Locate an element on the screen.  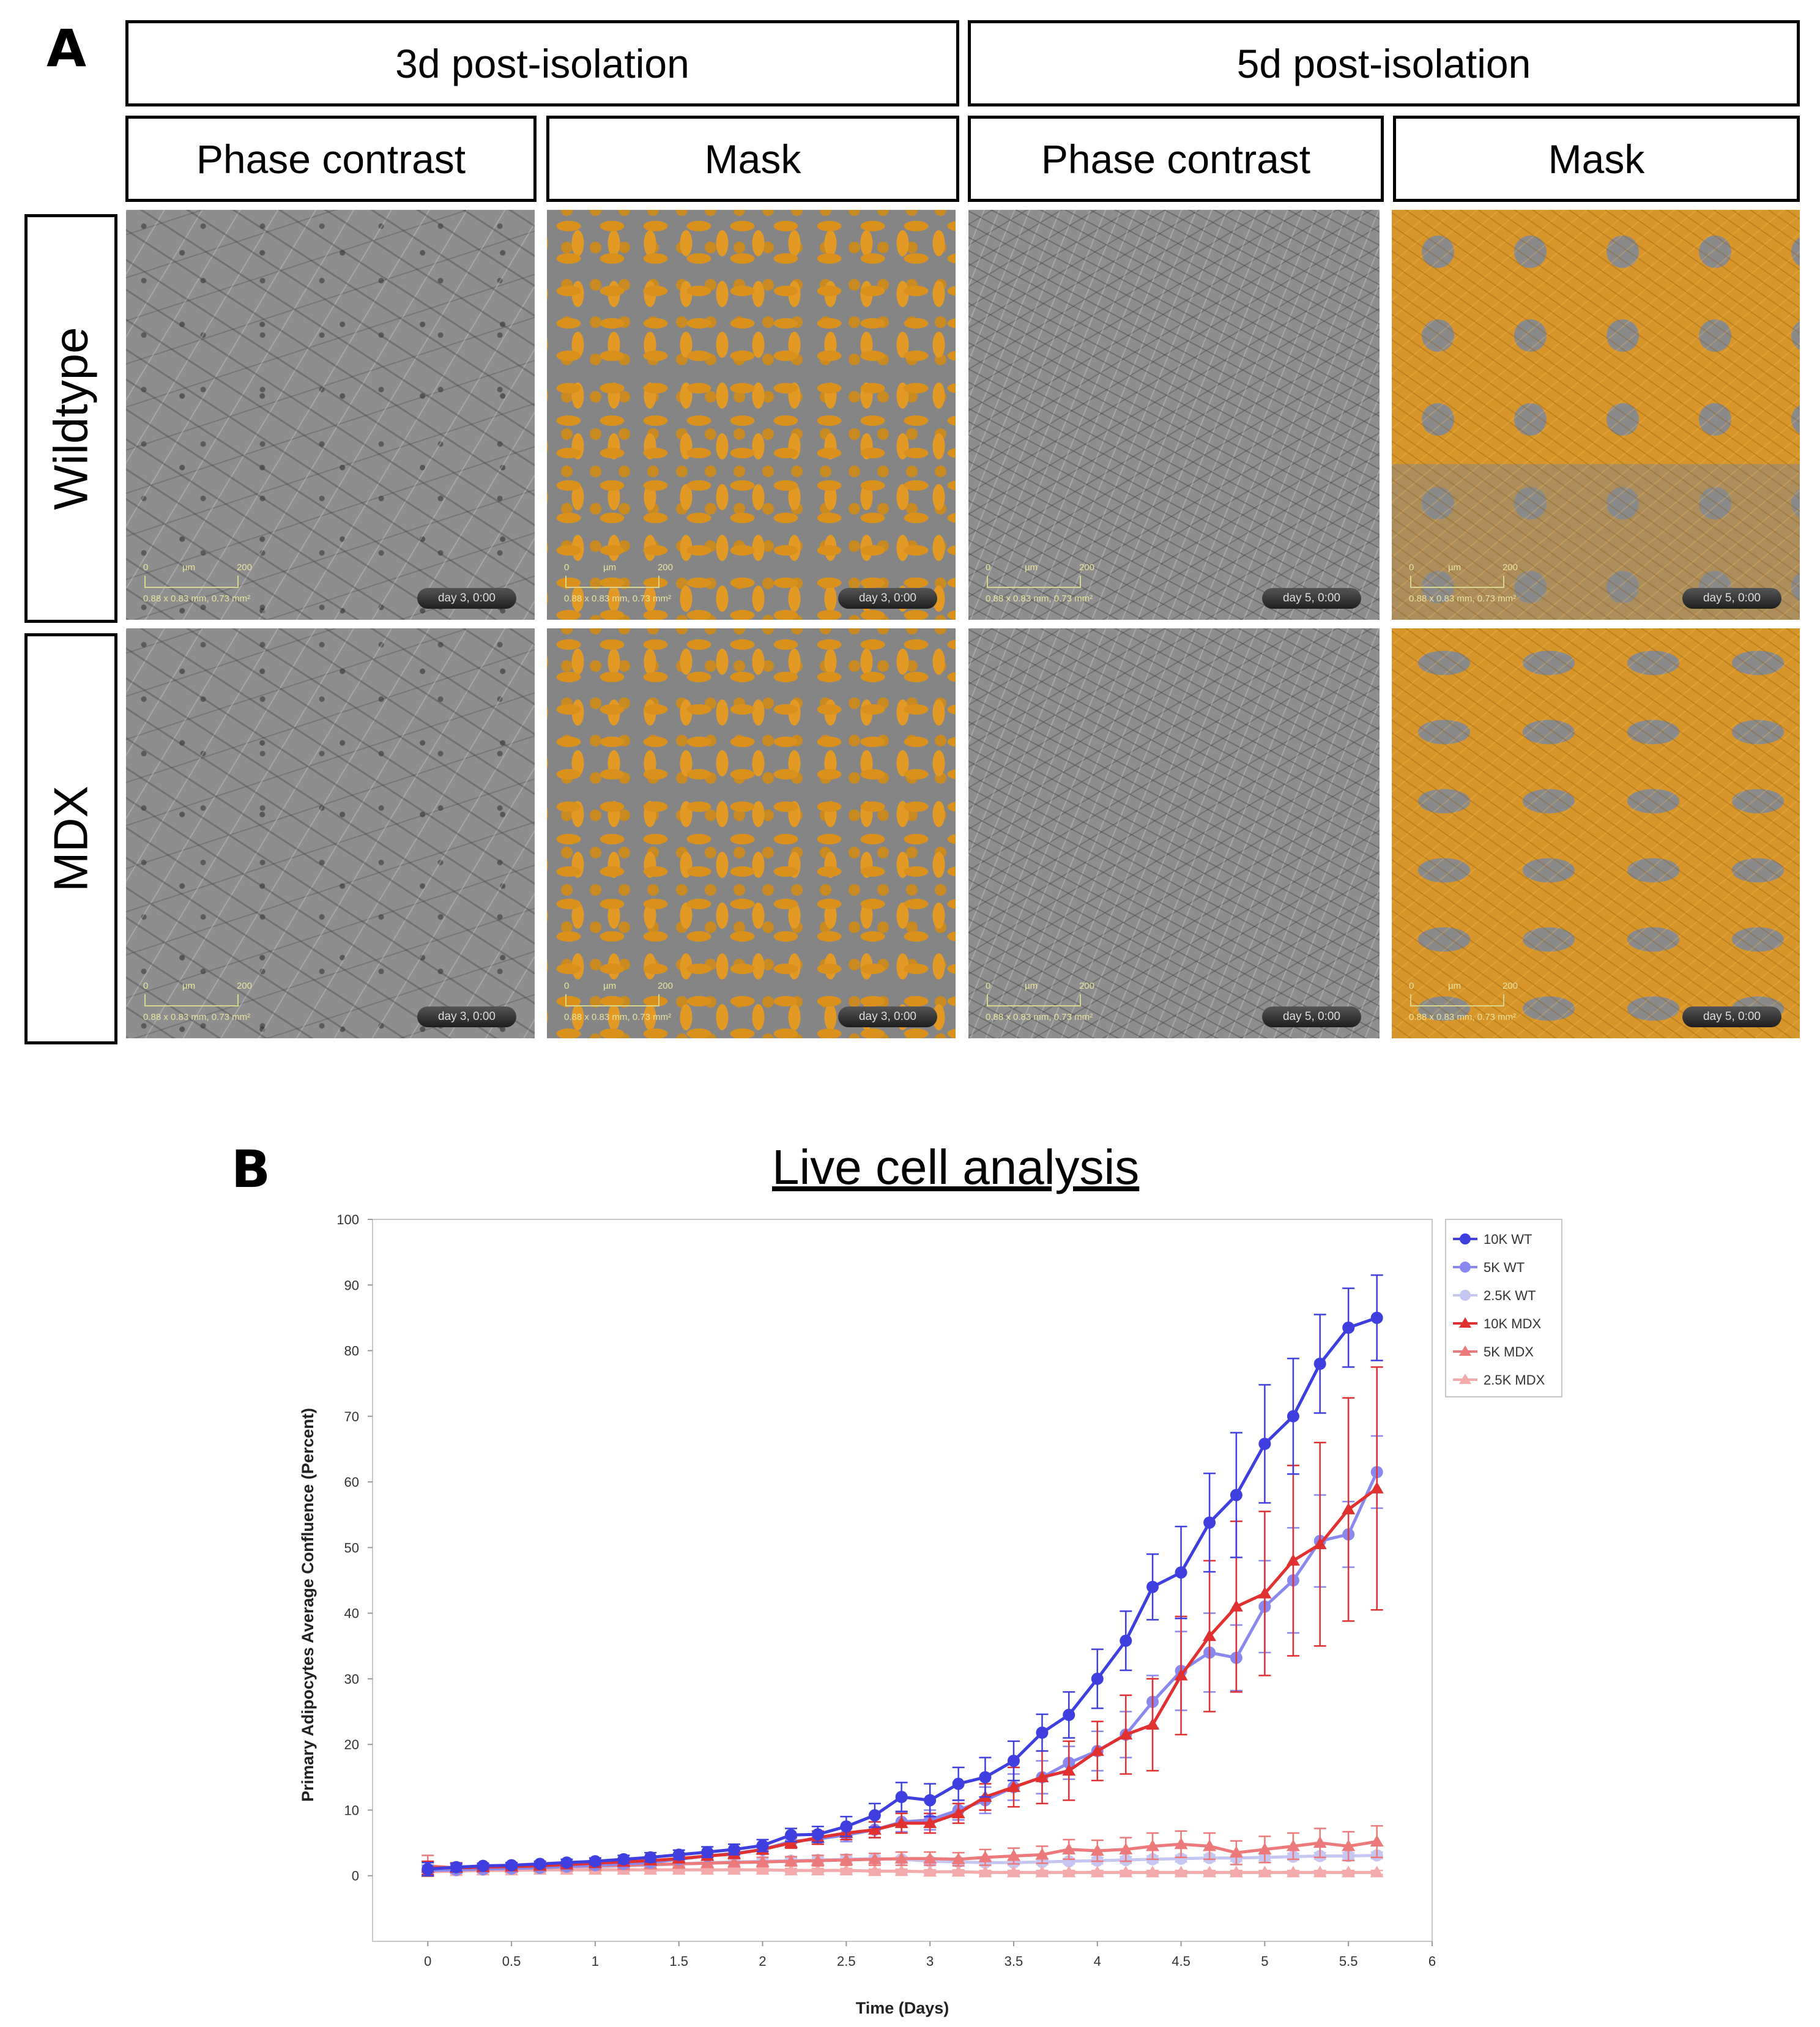
legend-item: 10K MDX is located at coordinates (1497, 1323).